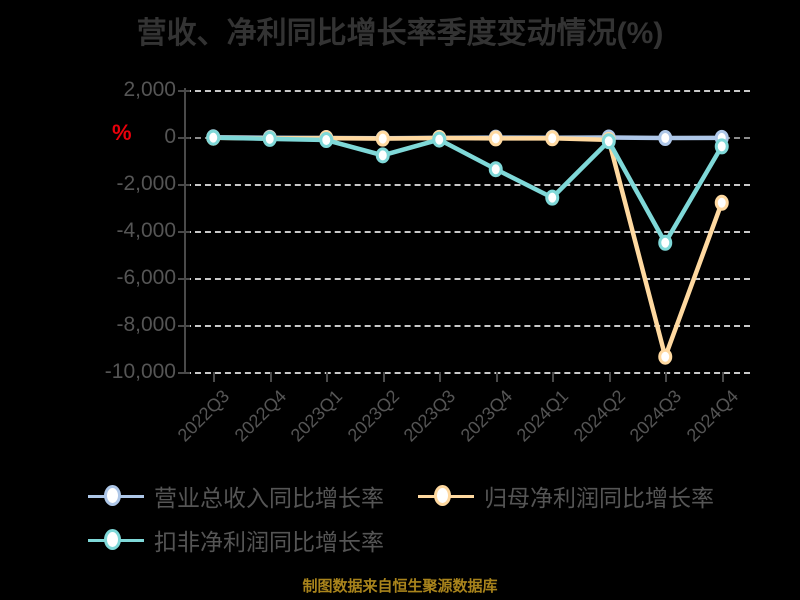  What do you see at coordinates (260, 416) in the screenshot?
I see `x-axis-tick-label: 2022Q4` at bounding box center [260, 416].